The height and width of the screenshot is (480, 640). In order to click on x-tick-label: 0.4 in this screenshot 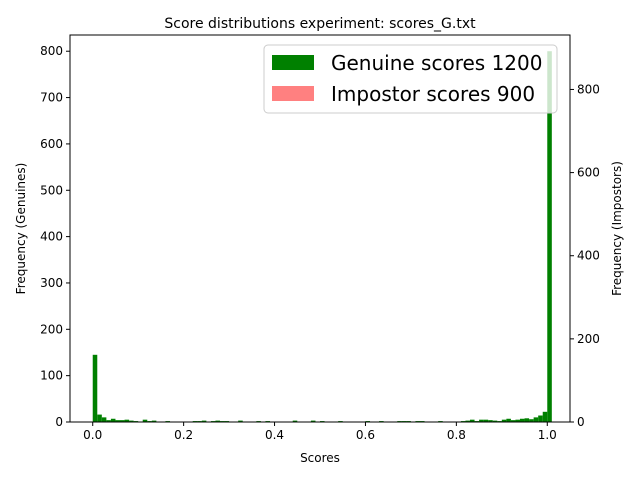, I will do `click(274, 435)`.